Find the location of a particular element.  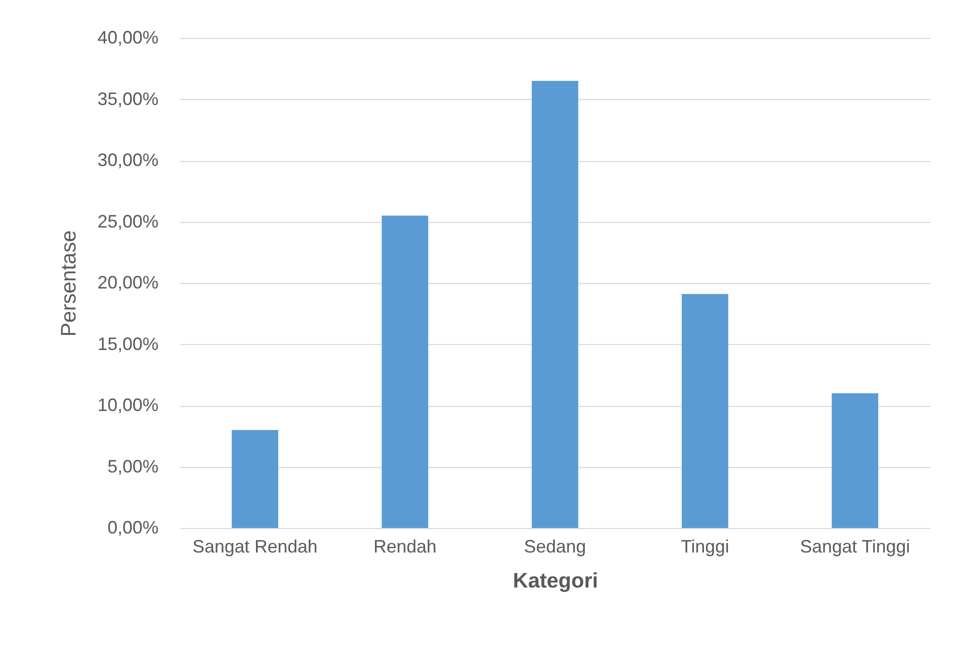

x-tick-label: Tinggi is located at coordinates (705, 546).